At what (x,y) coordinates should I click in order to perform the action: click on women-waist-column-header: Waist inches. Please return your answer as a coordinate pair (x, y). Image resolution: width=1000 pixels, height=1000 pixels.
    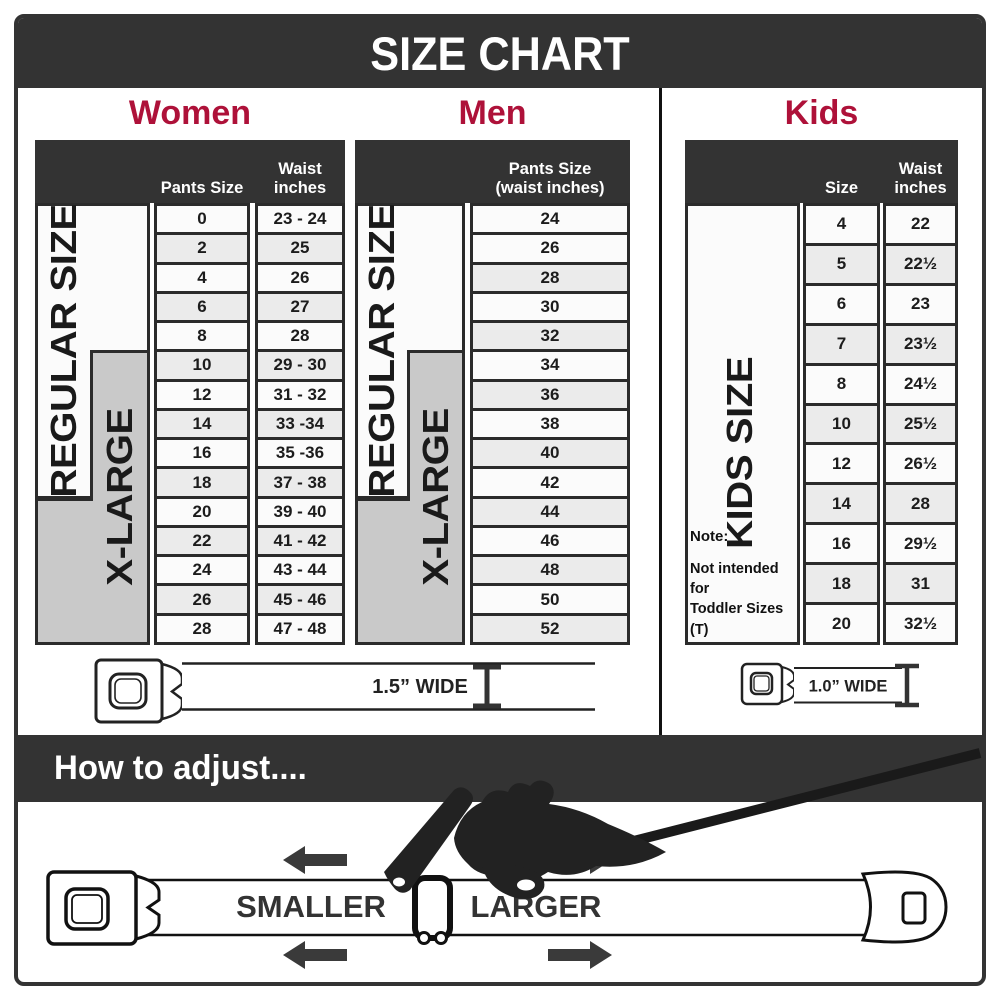
    Looking at the image, I should click on (300, 179).